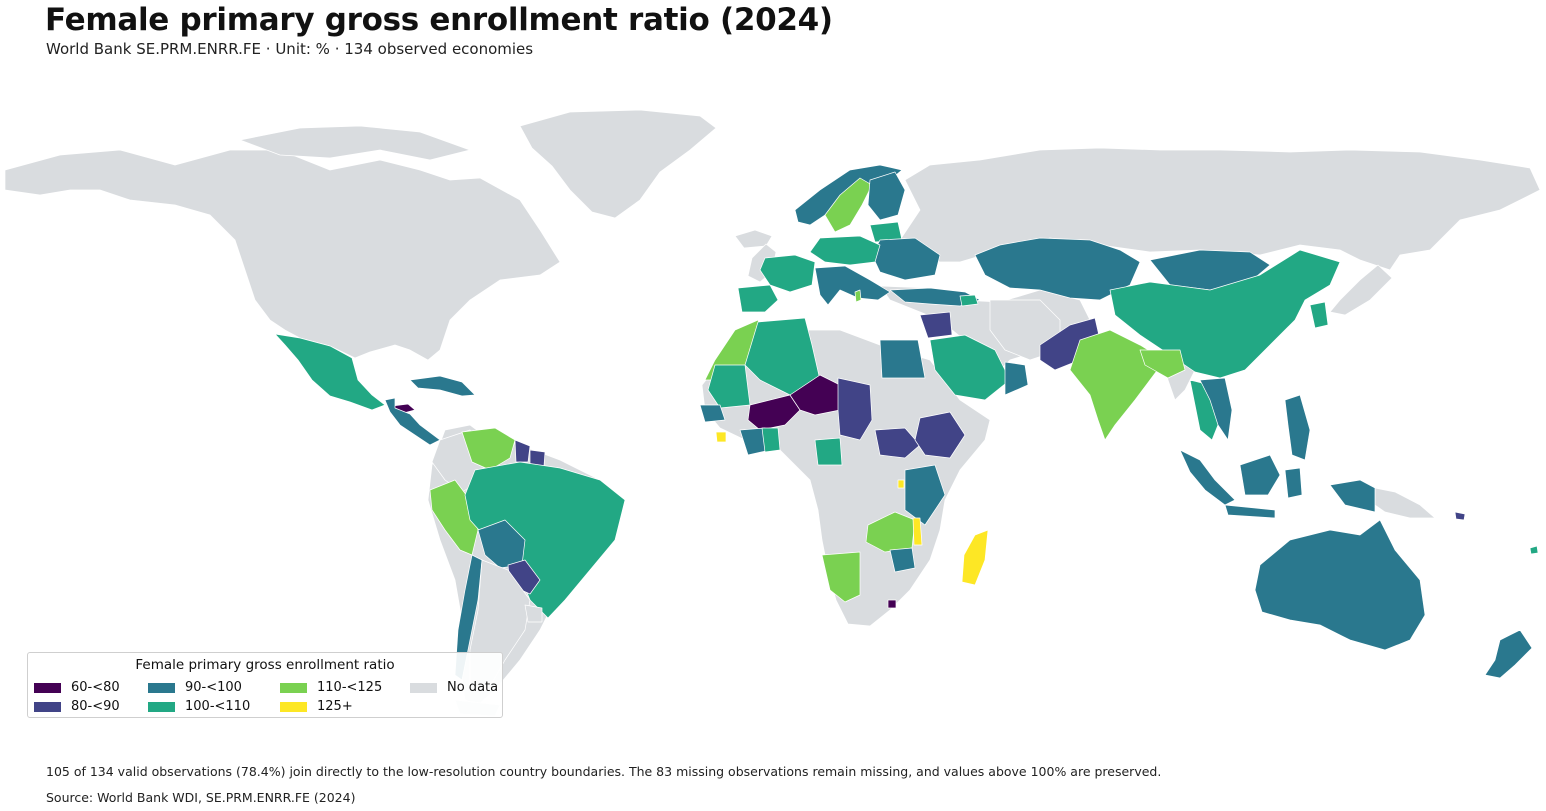  What do you see at coordinates (1297, 427) in the screenshot?
I see `country-philippines` at bounding box center [1297, 427].